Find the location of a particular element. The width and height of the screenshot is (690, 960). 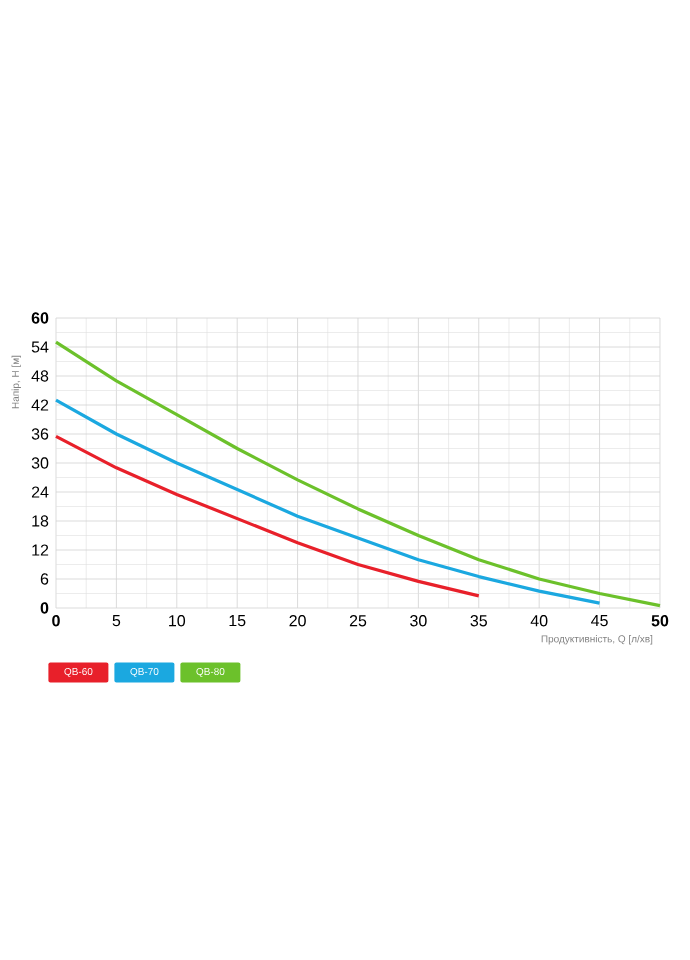

y-tick-label: 54 is located at coordinates (40, 347).